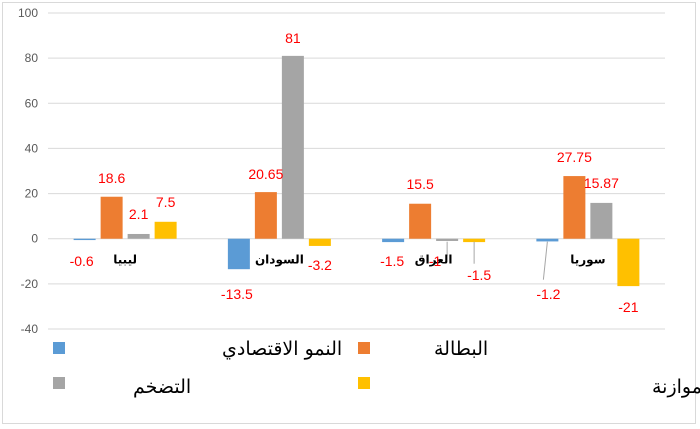 This screenshot has width=700, height=429. I want to click on y-tick-label: 0, so click(34, 239).